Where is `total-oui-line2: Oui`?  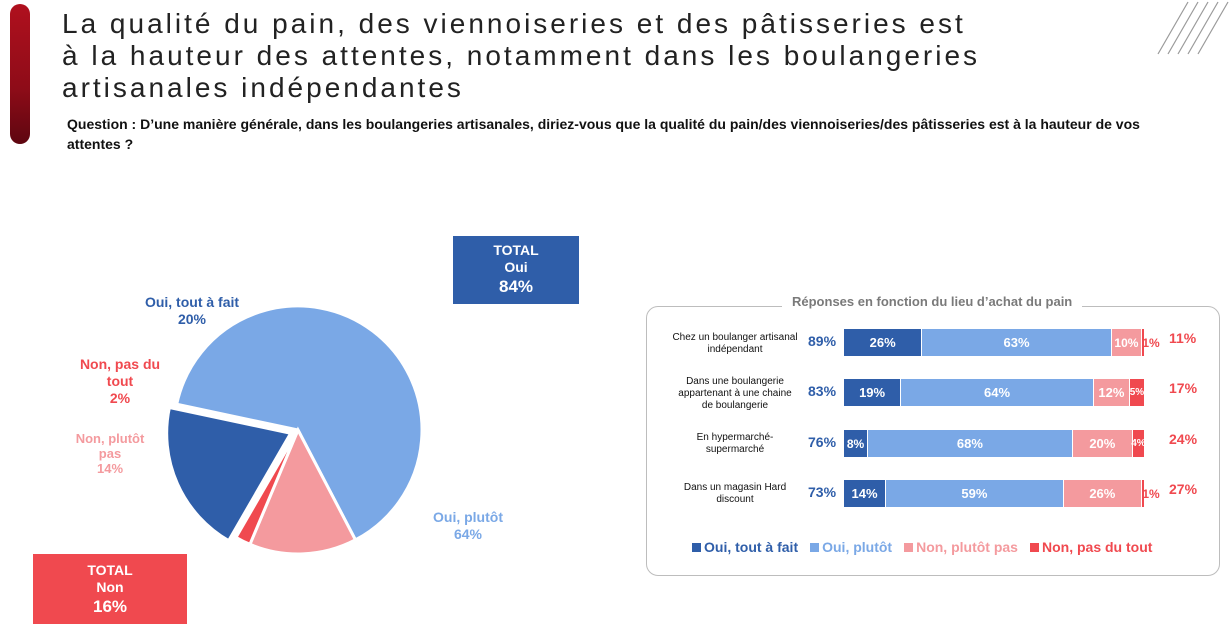 total-oui-line2: Oui is located at coordinates (516, 267).